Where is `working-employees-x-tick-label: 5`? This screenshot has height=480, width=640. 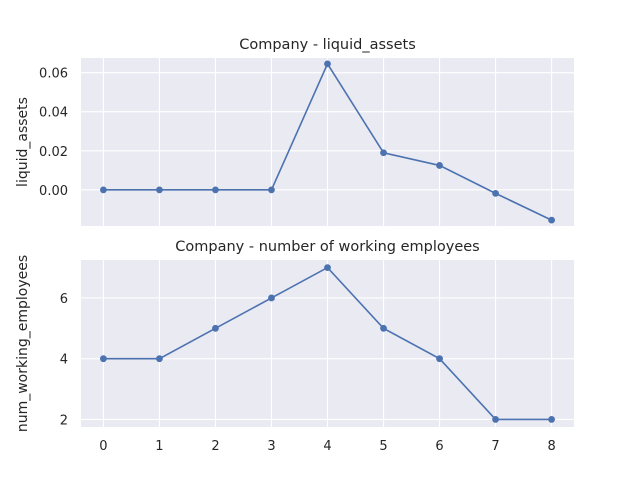 working-employees-x-tick-label: 5 is located at coordinates (383, 446).